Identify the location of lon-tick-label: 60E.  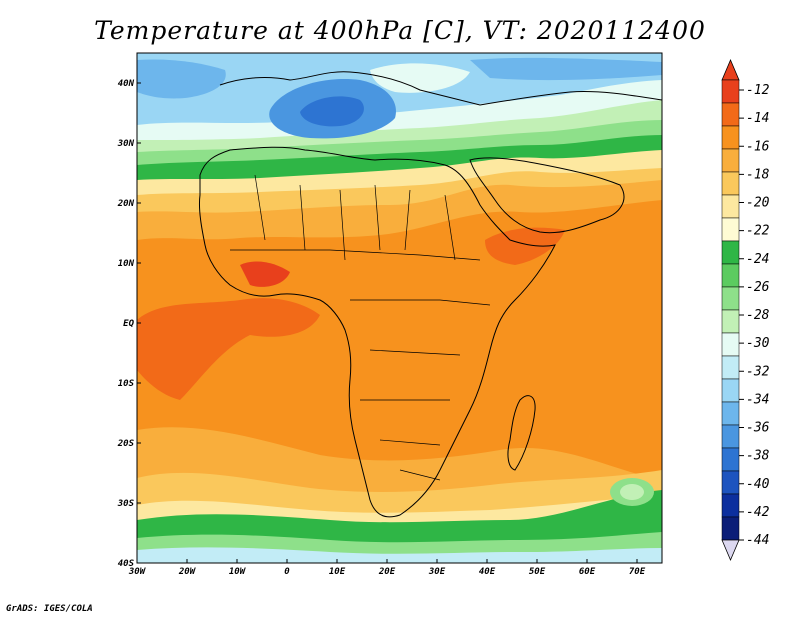
(587, 572).